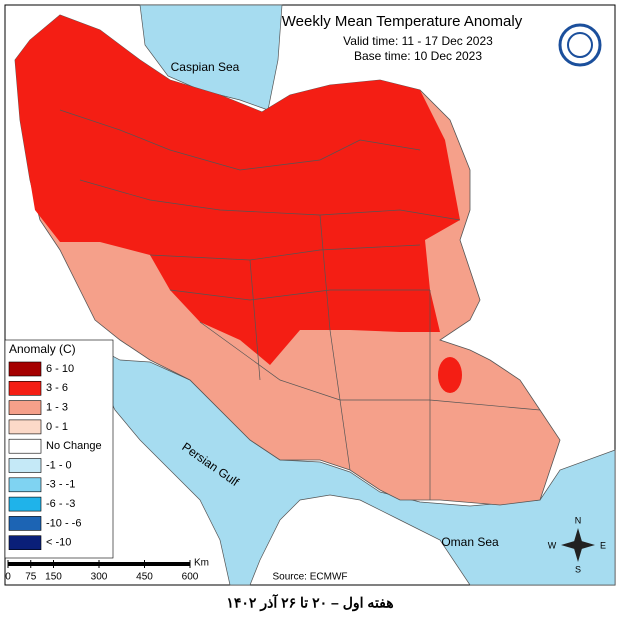 This screenshot has width=621, height=621. What do you see at coordinates (578, 569) in the screenshot?
I see `compass-s: S` at bounding box center [578, 569].